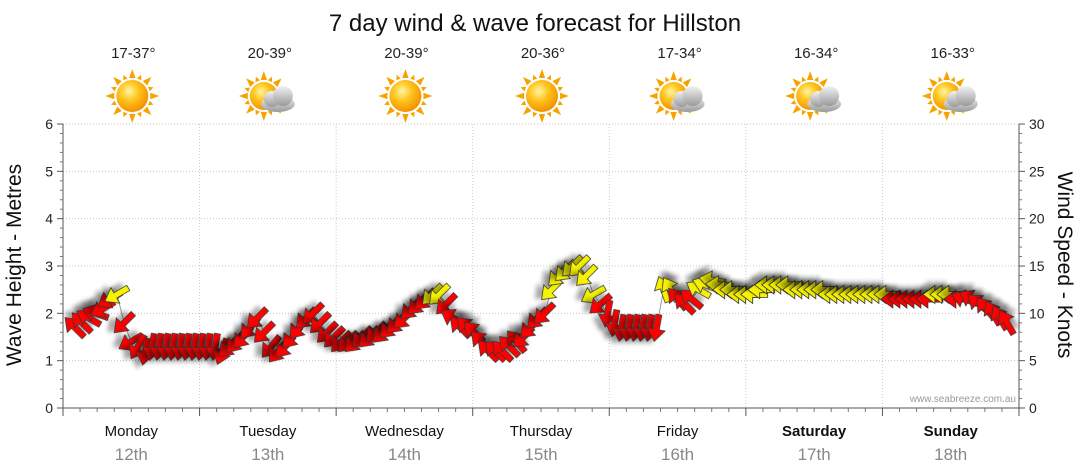 Image resolution: width=1080 pixels, height=475 pixels. What do you see at coordinates (1037, 313) in the screenshot?
I see `y-right-tick-label: 10` at bounding box center [1037, 313].